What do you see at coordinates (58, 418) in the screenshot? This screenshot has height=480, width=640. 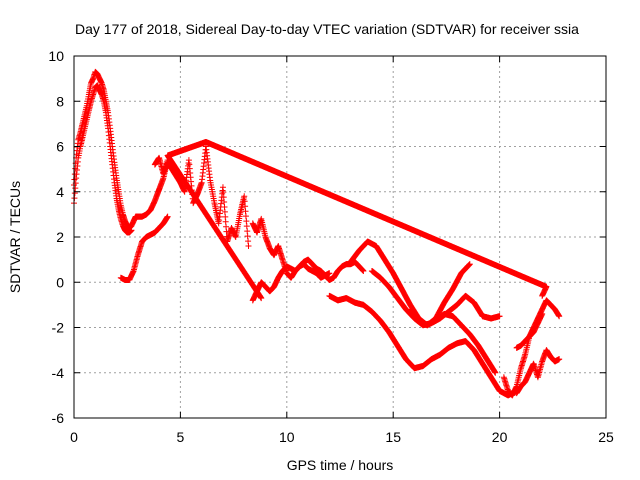 I see `y-tick-label: -6` at bounding box center [58, 418].